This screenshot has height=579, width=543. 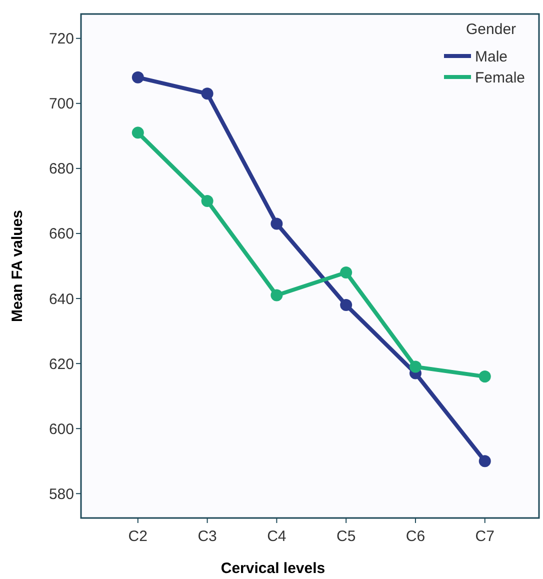 What do you see at coordinates (138, 536) in the screenshot?
I see `x-tick-label: C2` at bounding box center [138, 536].